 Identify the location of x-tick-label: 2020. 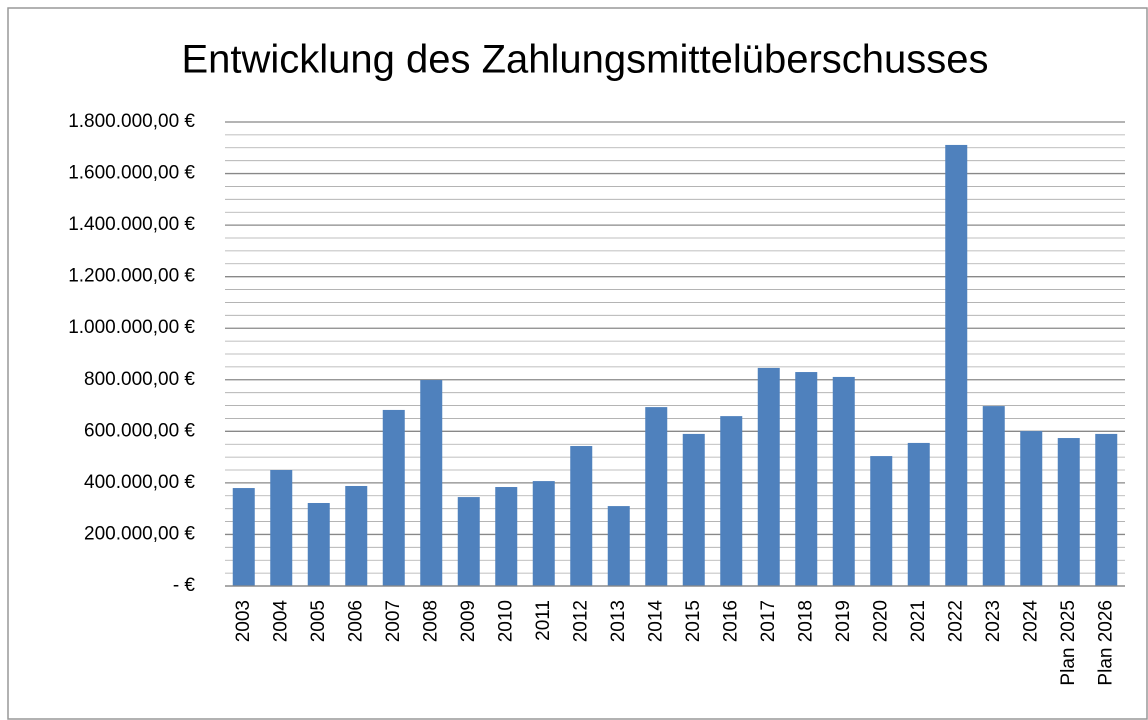
(880, 621).